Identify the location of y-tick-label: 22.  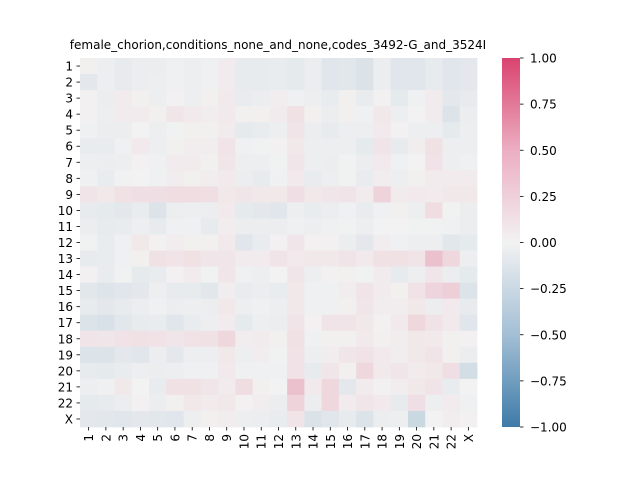
(65, 403).